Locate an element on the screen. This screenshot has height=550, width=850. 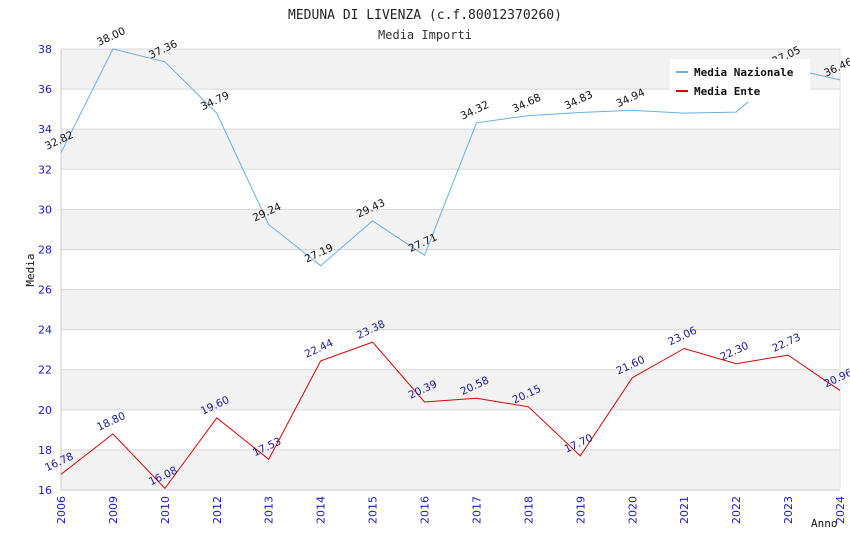
x-tick-label: 2024 is located at coordinates (840, 510).